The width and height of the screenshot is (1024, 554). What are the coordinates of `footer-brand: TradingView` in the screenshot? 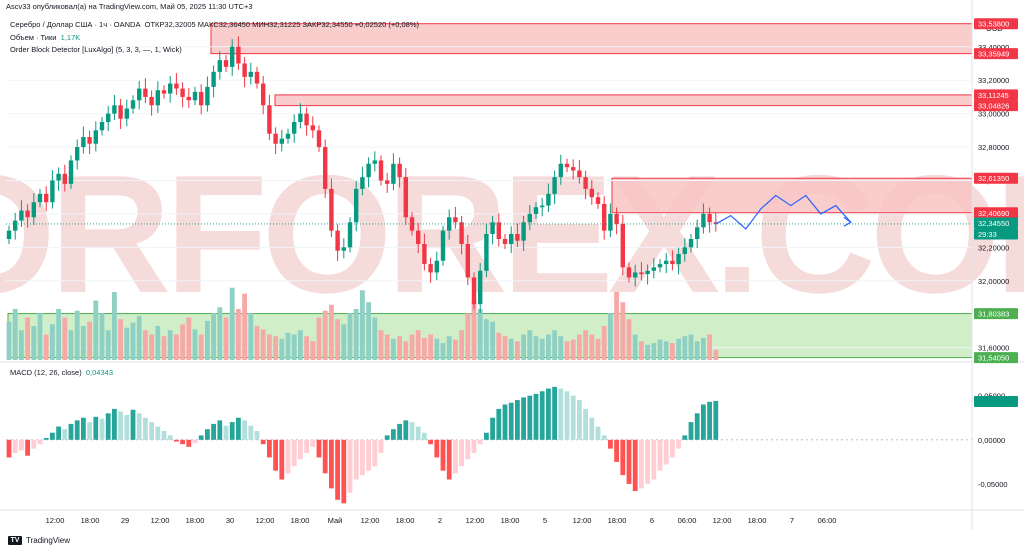 It's located at (48, 540).